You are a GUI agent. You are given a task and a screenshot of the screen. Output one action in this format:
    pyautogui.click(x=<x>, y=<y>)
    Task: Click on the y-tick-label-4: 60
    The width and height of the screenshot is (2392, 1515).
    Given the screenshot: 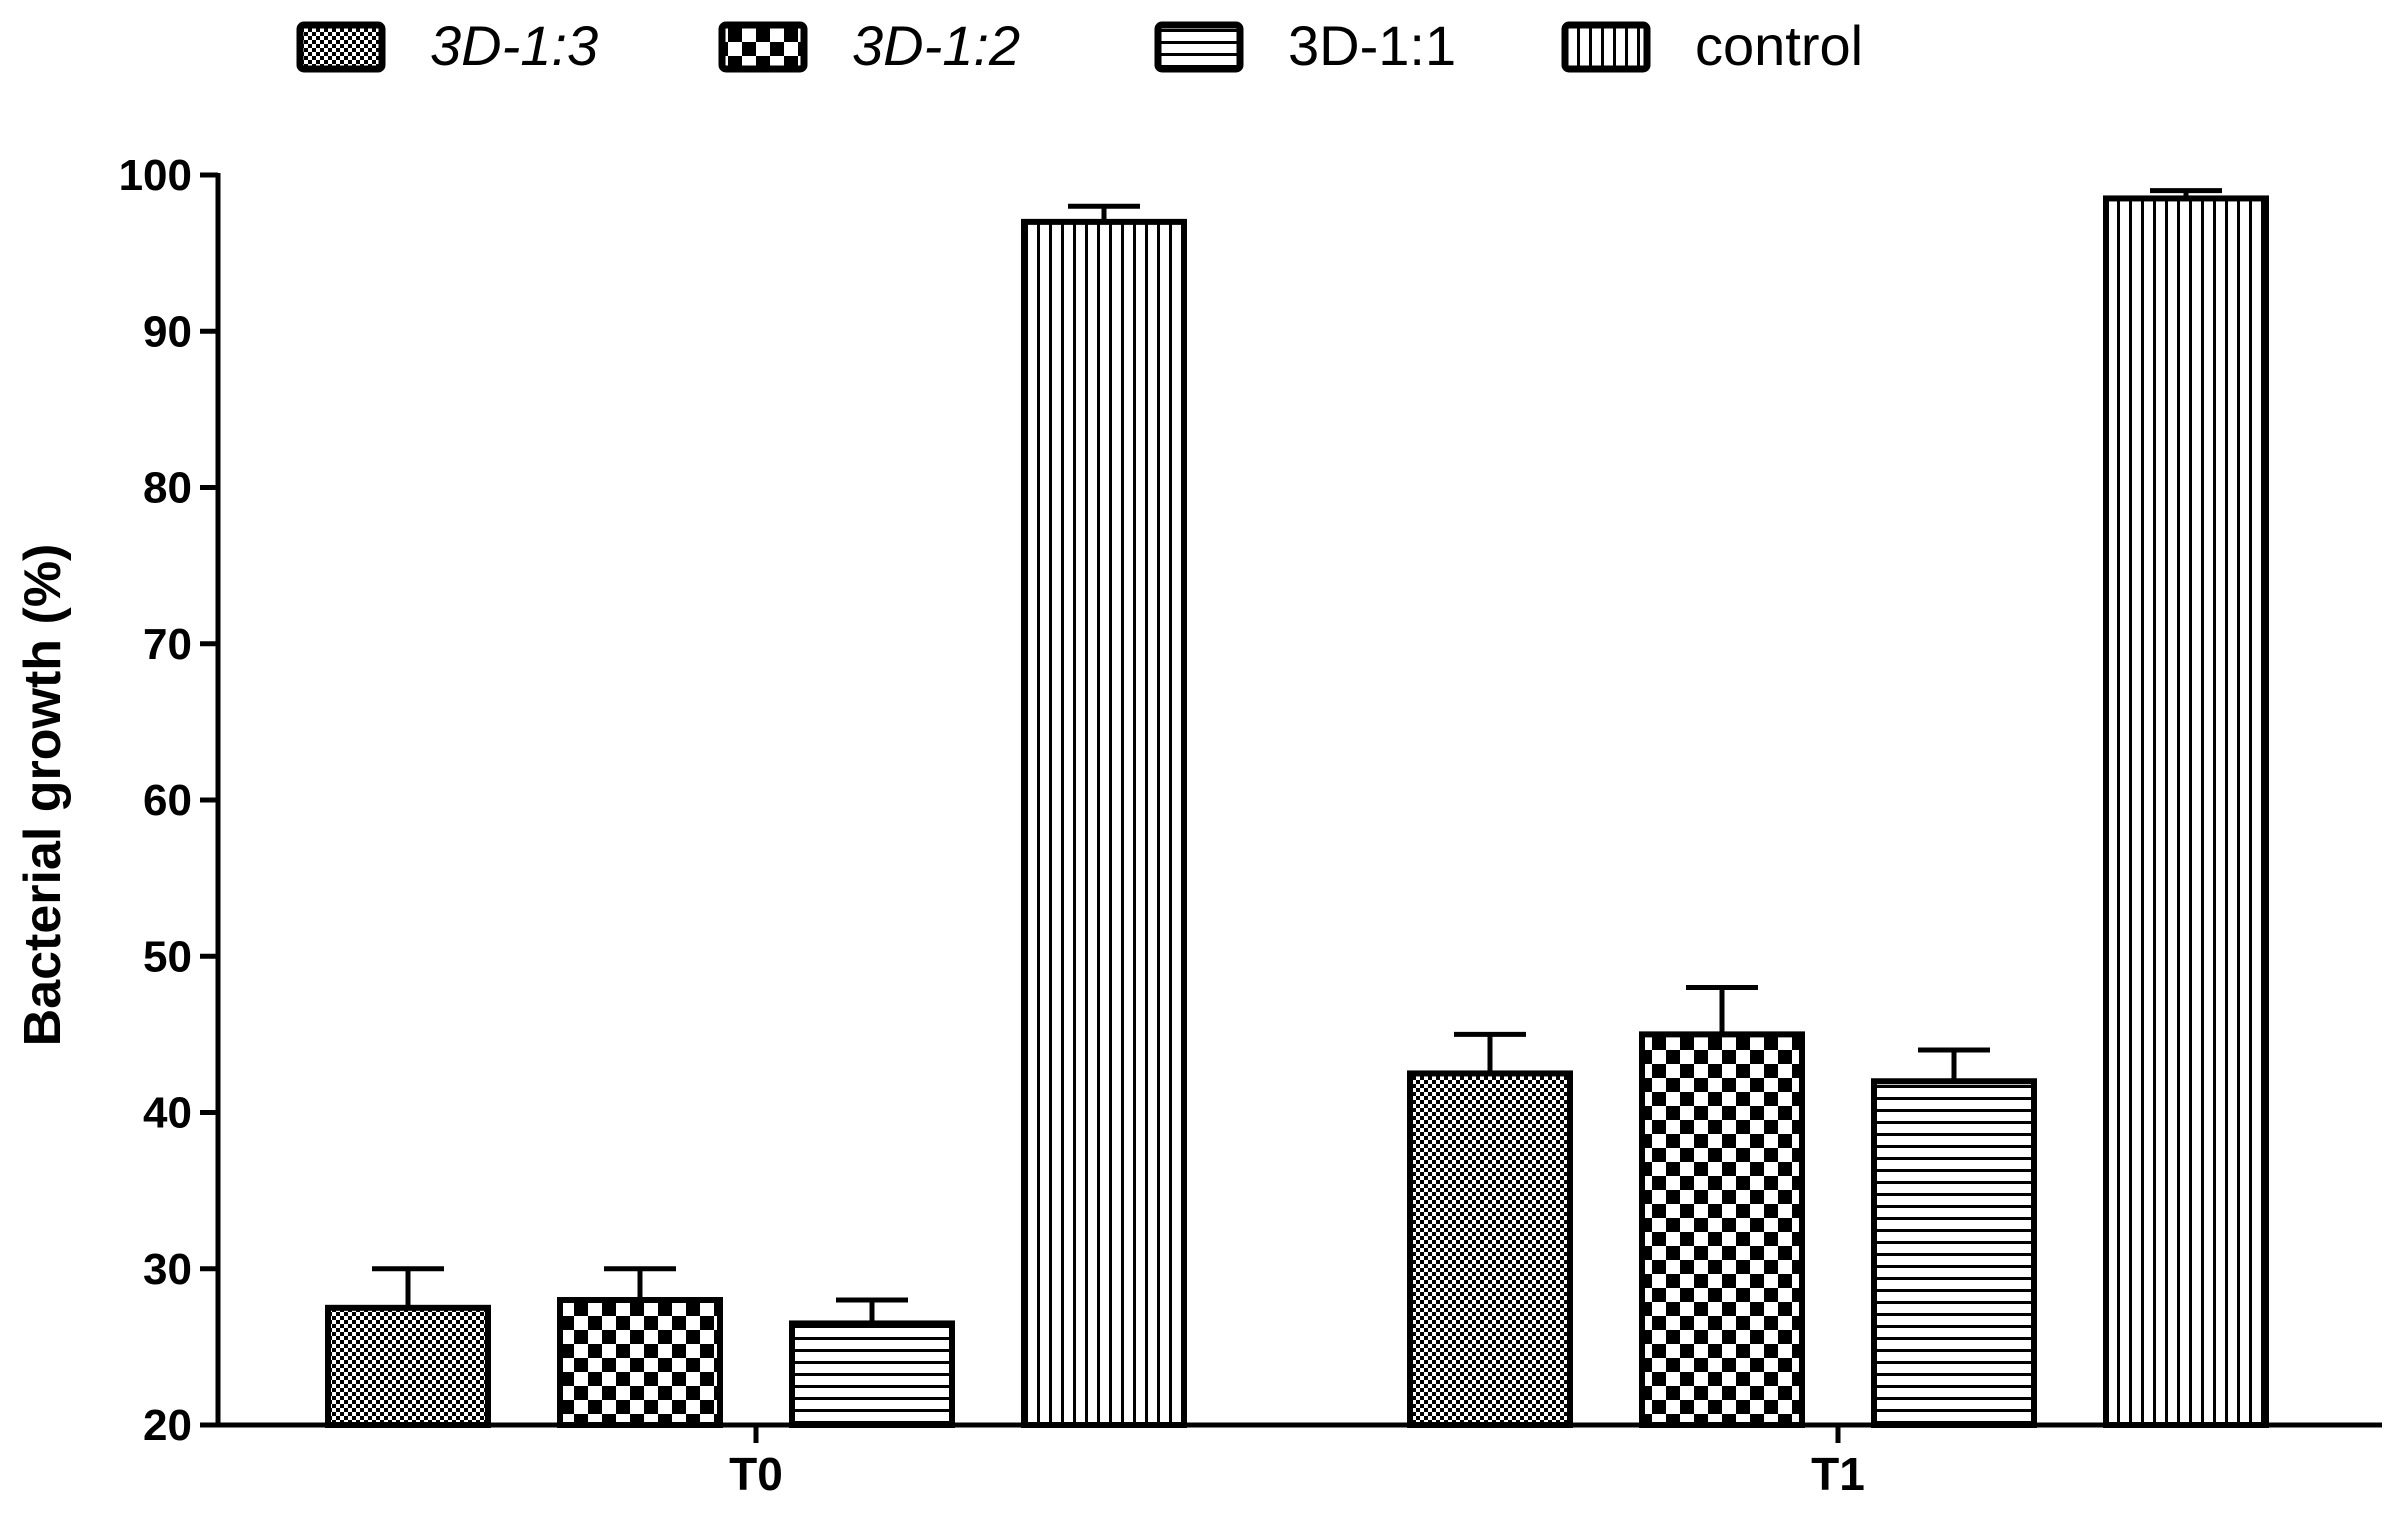 What is the action you would take?
    pyautogui.click(x=167, y=800)
    